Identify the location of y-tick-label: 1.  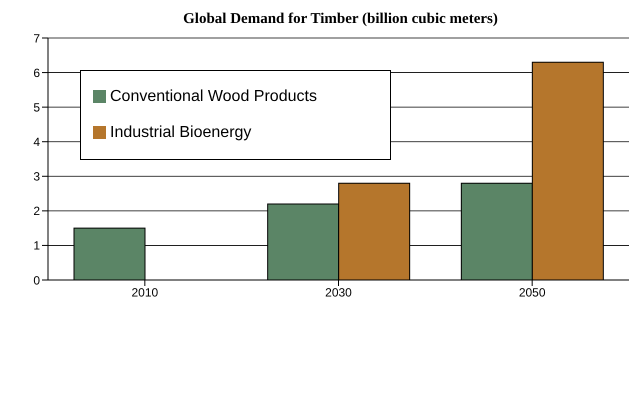
(36, 245).